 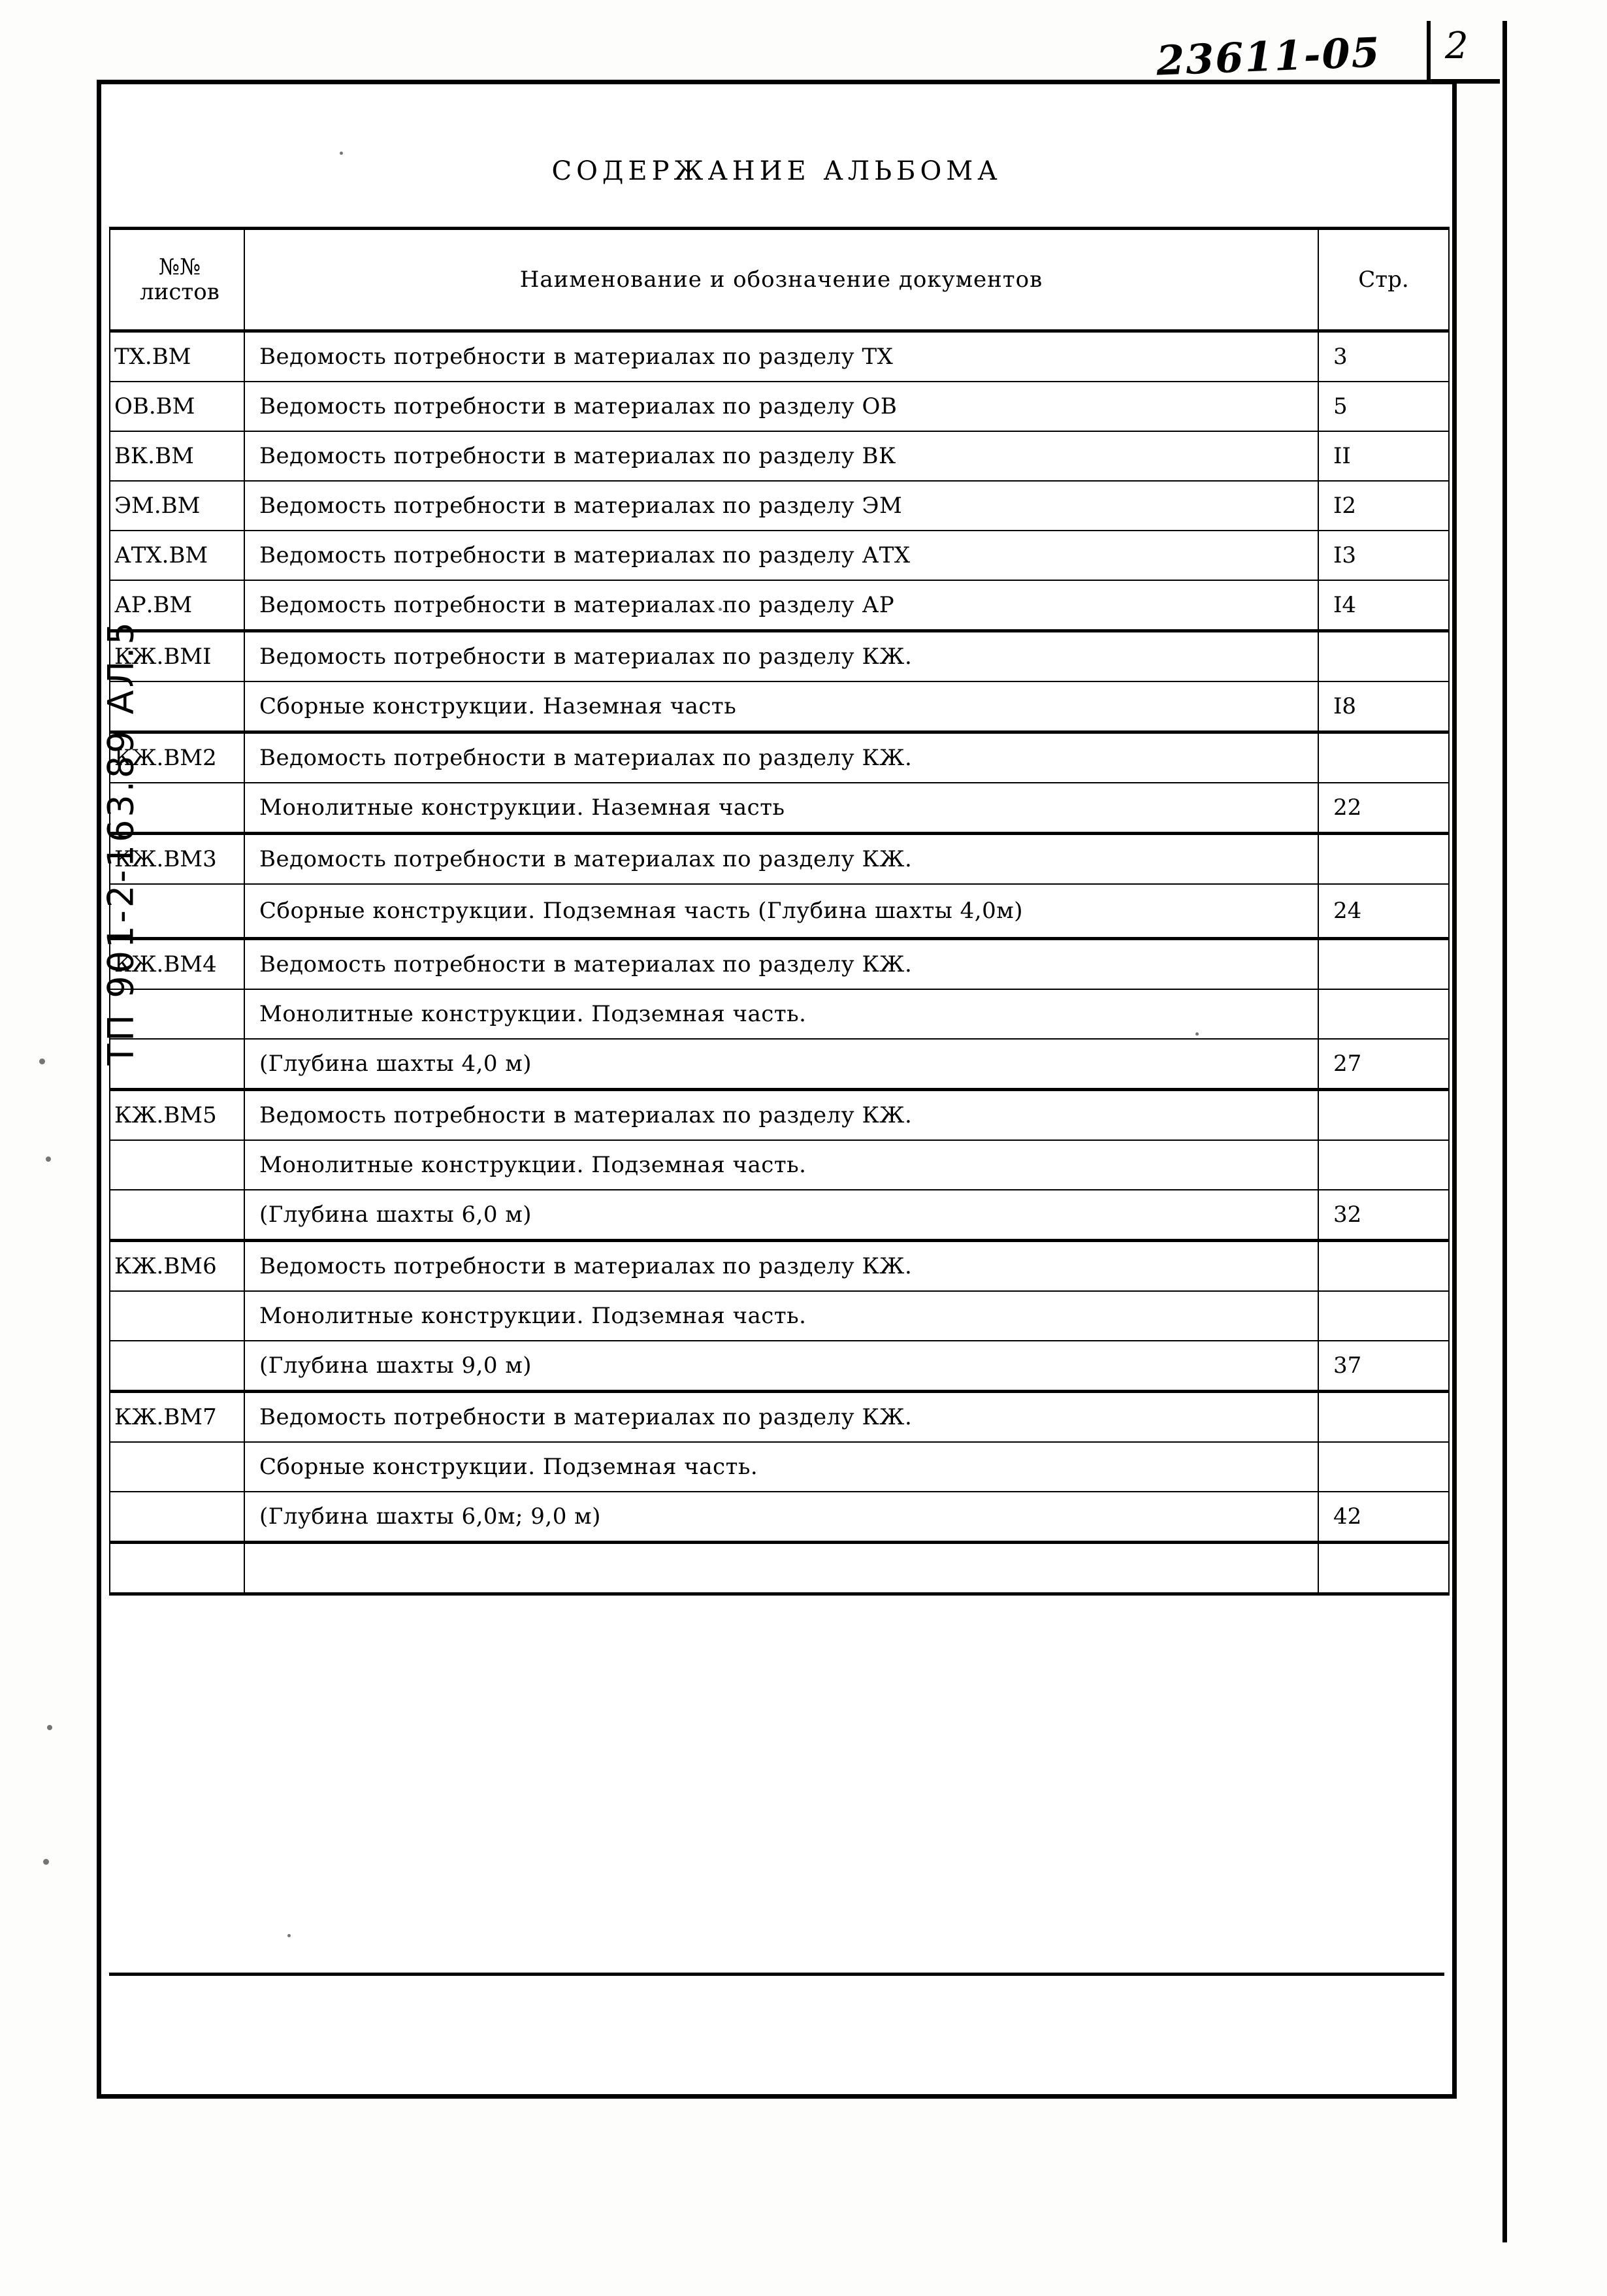 What do you see at coordinates (1457, 46) in the screenshot?
I see `page-number: 2` at bounding box center [1457, 46].